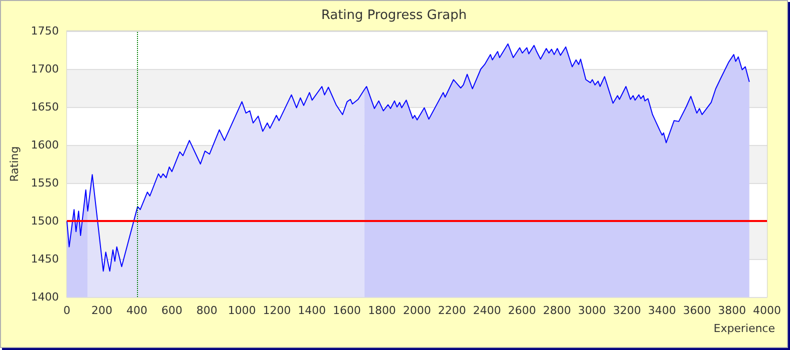 The image size is (790, 350). Describe the element at coordinates (44, 297) in the screenshot. I see `y-tick-label: 1400` at that location.